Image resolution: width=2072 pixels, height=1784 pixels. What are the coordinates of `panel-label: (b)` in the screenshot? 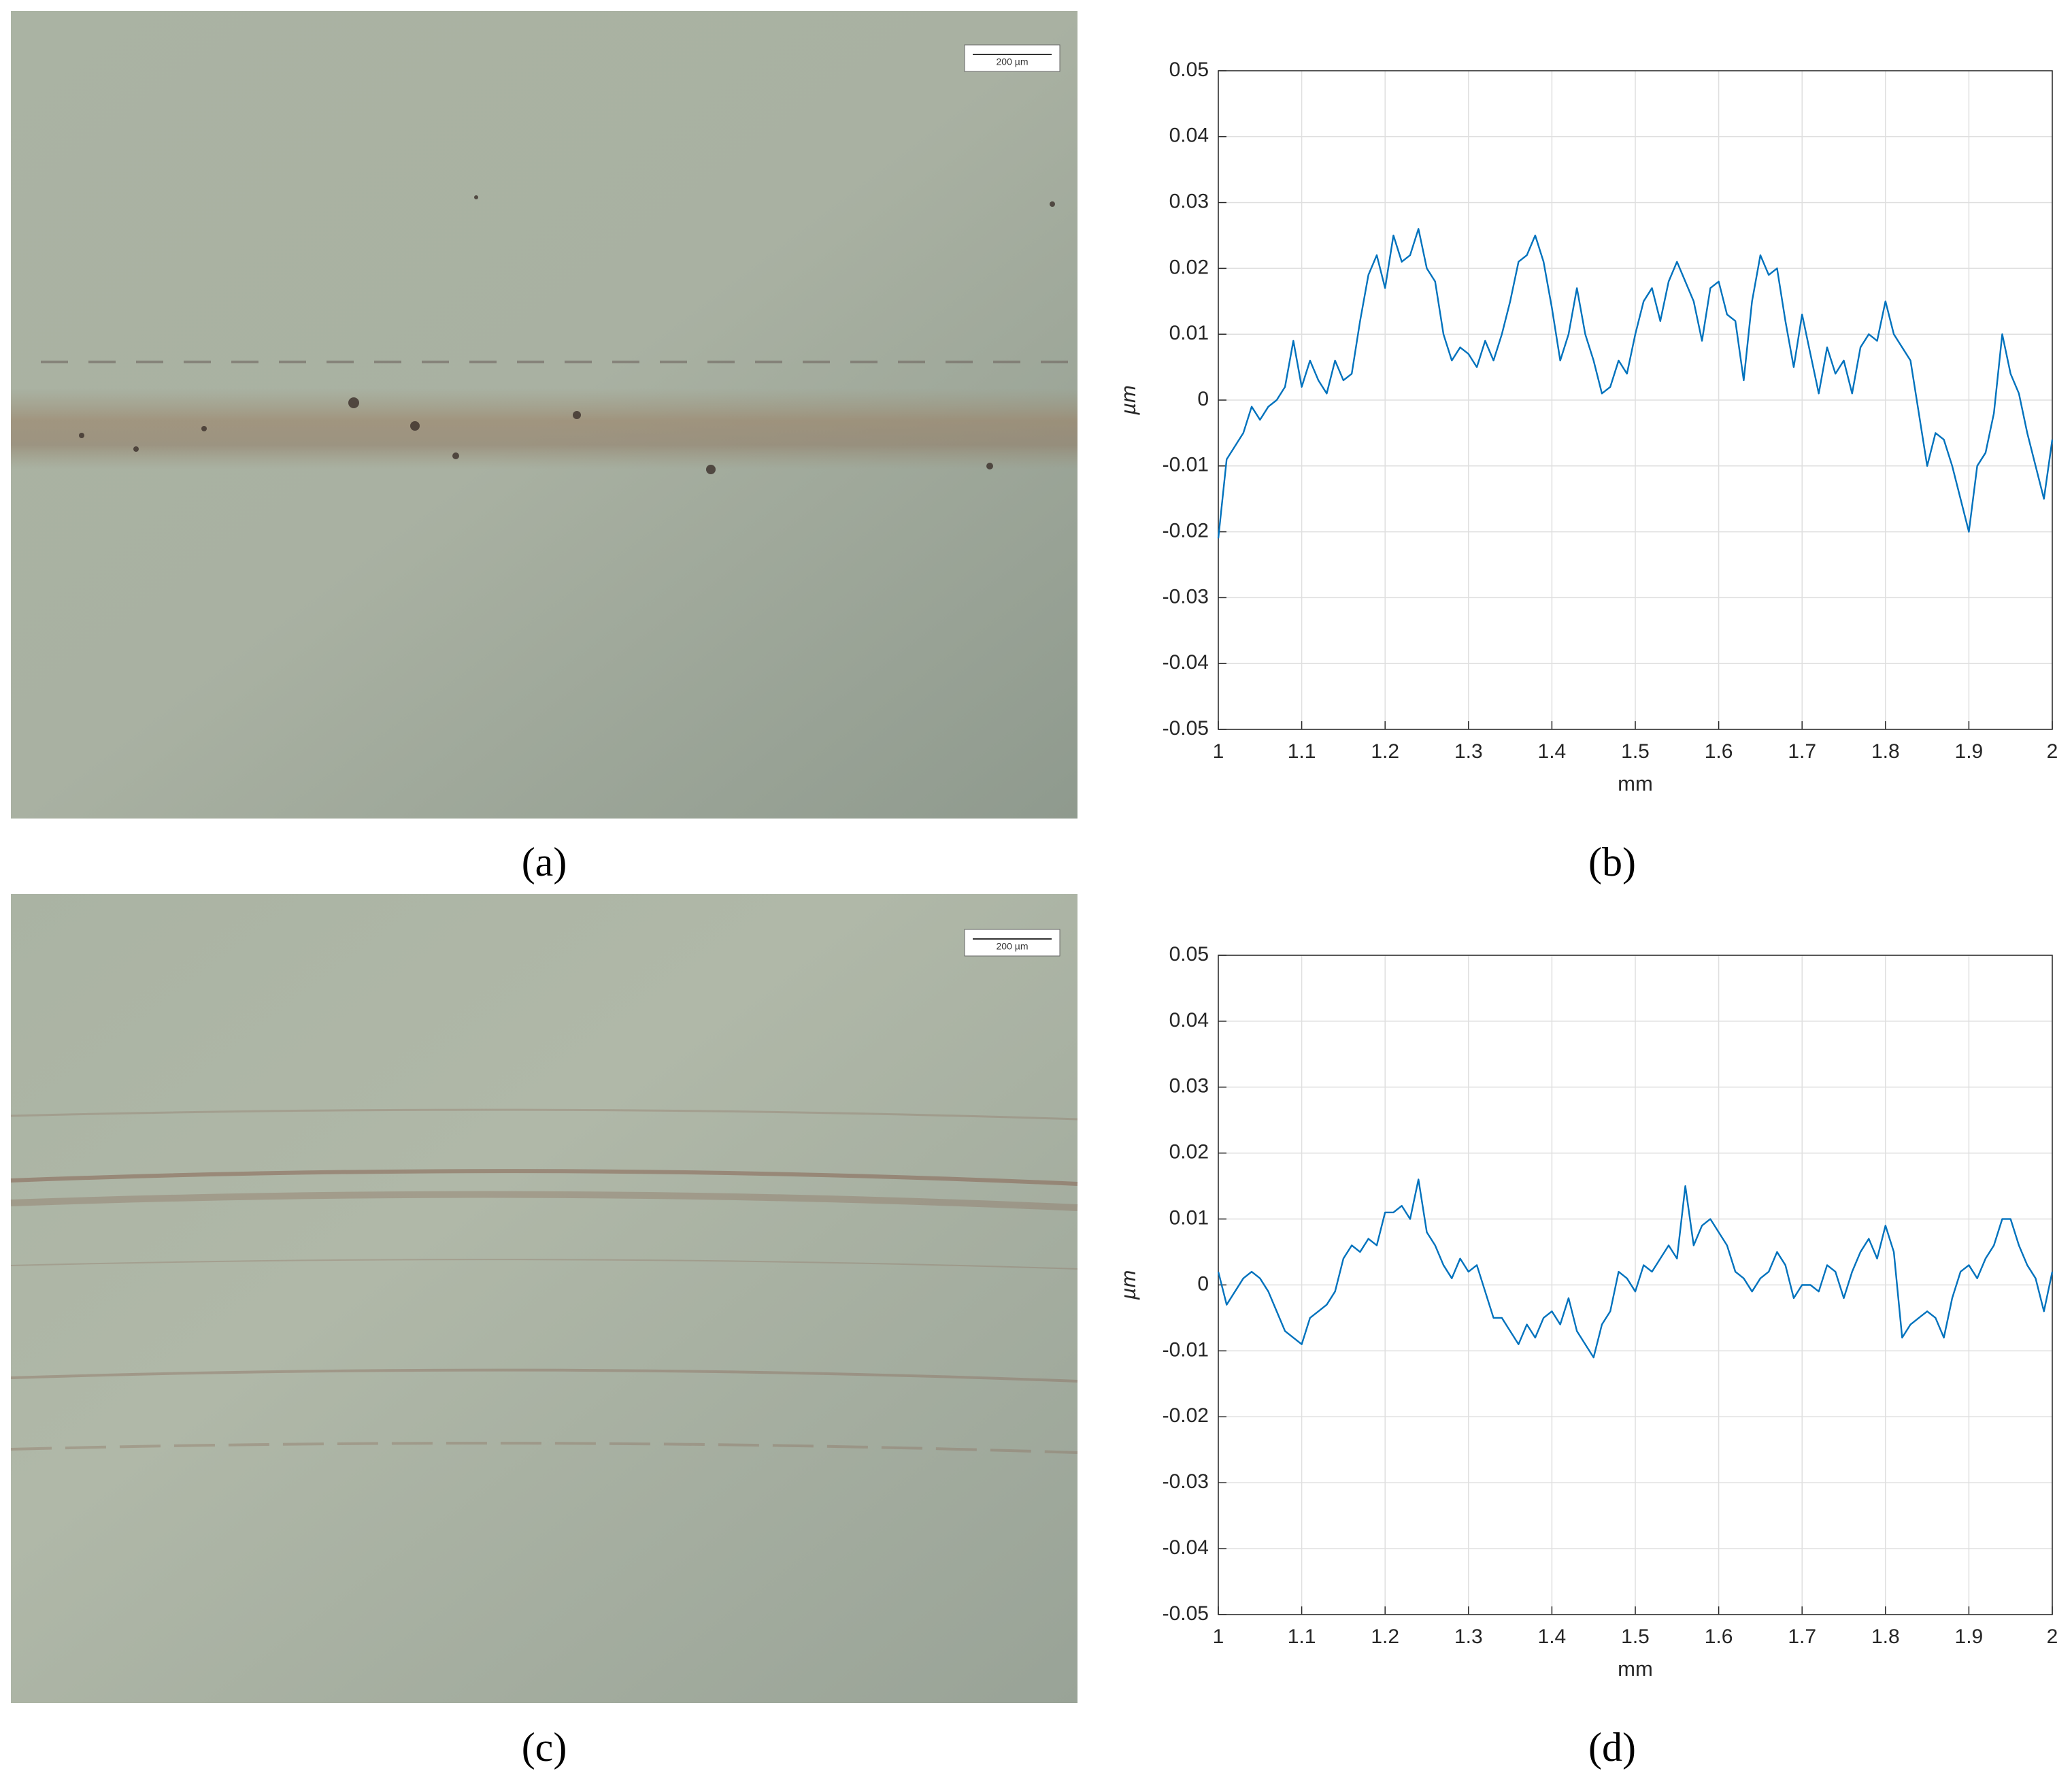 It's located at (1612, 862).